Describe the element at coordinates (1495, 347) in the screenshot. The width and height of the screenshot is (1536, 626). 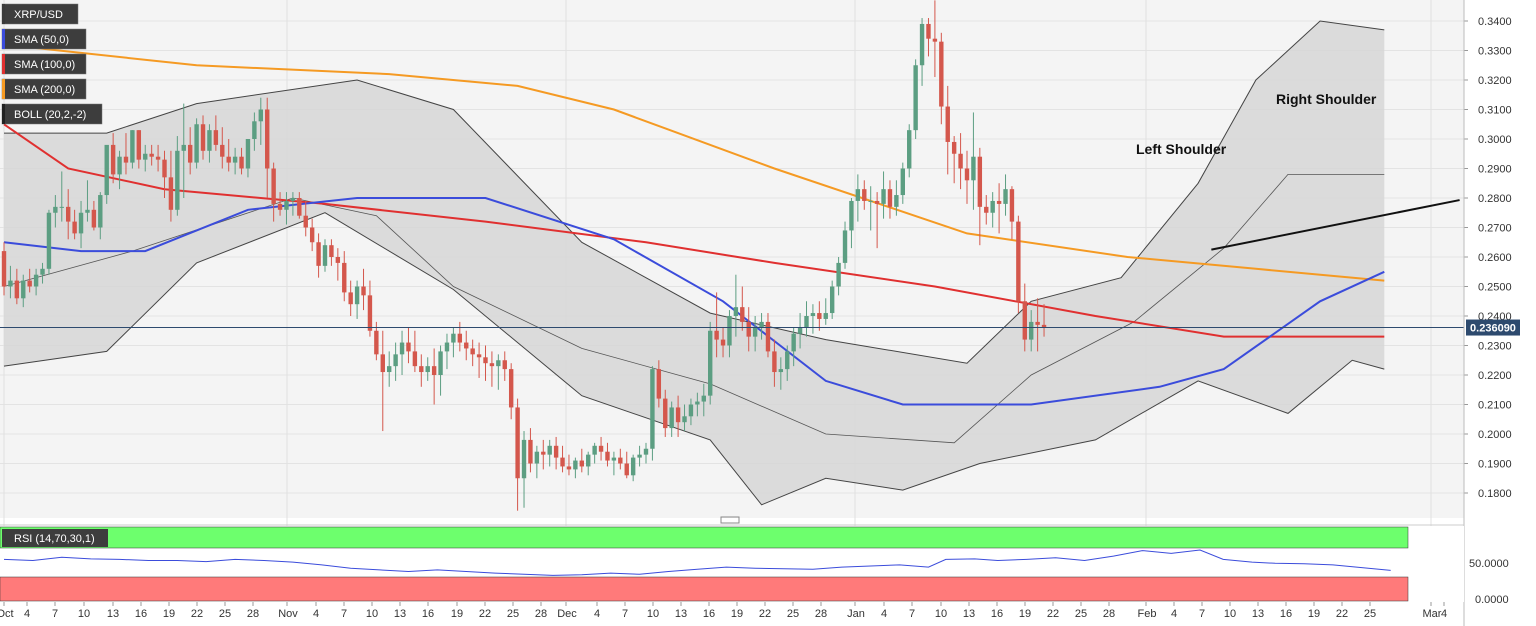
I see `price-tick-label: 0.2300` at that location.